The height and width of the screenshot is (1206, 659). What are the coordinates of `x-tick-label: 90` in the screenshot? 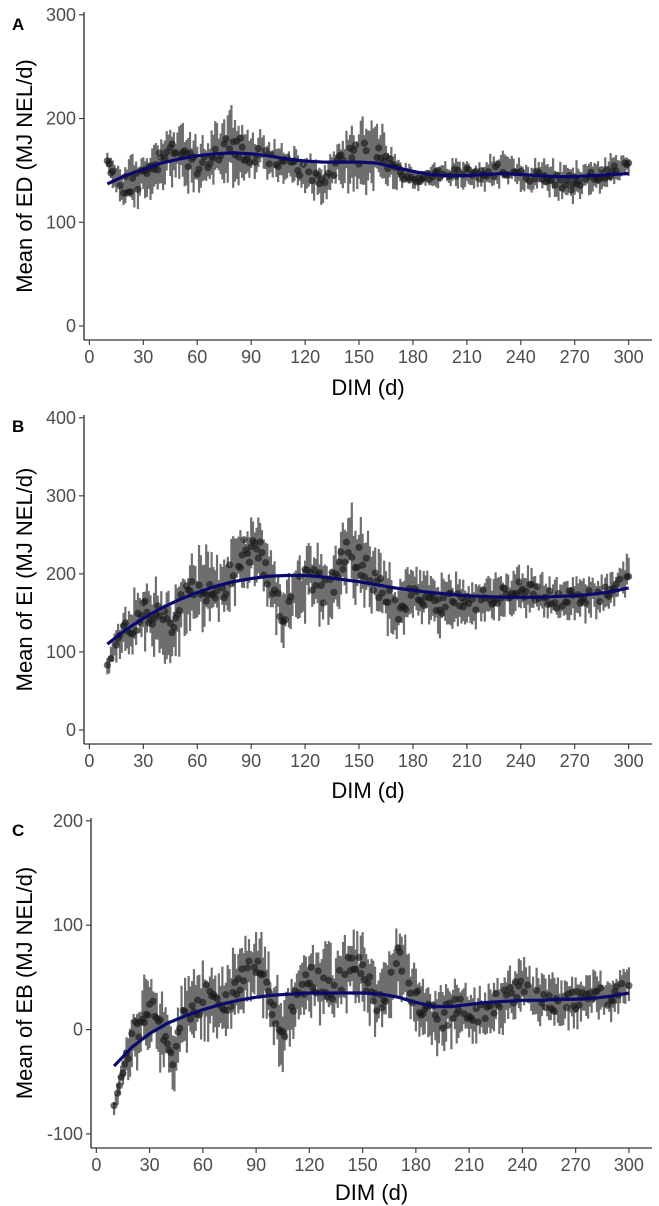 It's located at (251, 761).